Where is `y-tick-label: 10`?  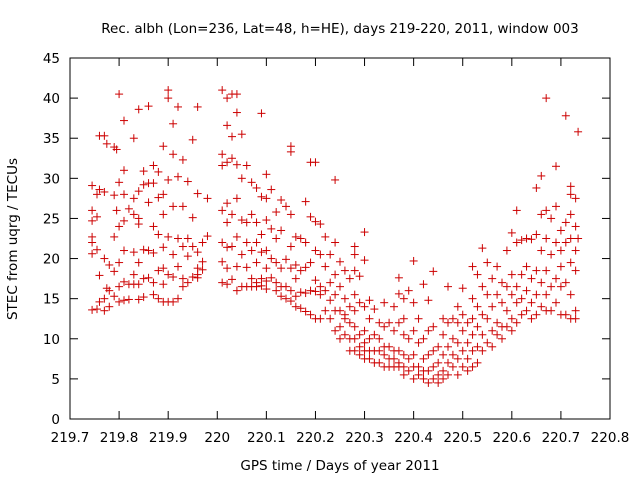
y-tick-label: 10 is located at coordinates (51, 340).